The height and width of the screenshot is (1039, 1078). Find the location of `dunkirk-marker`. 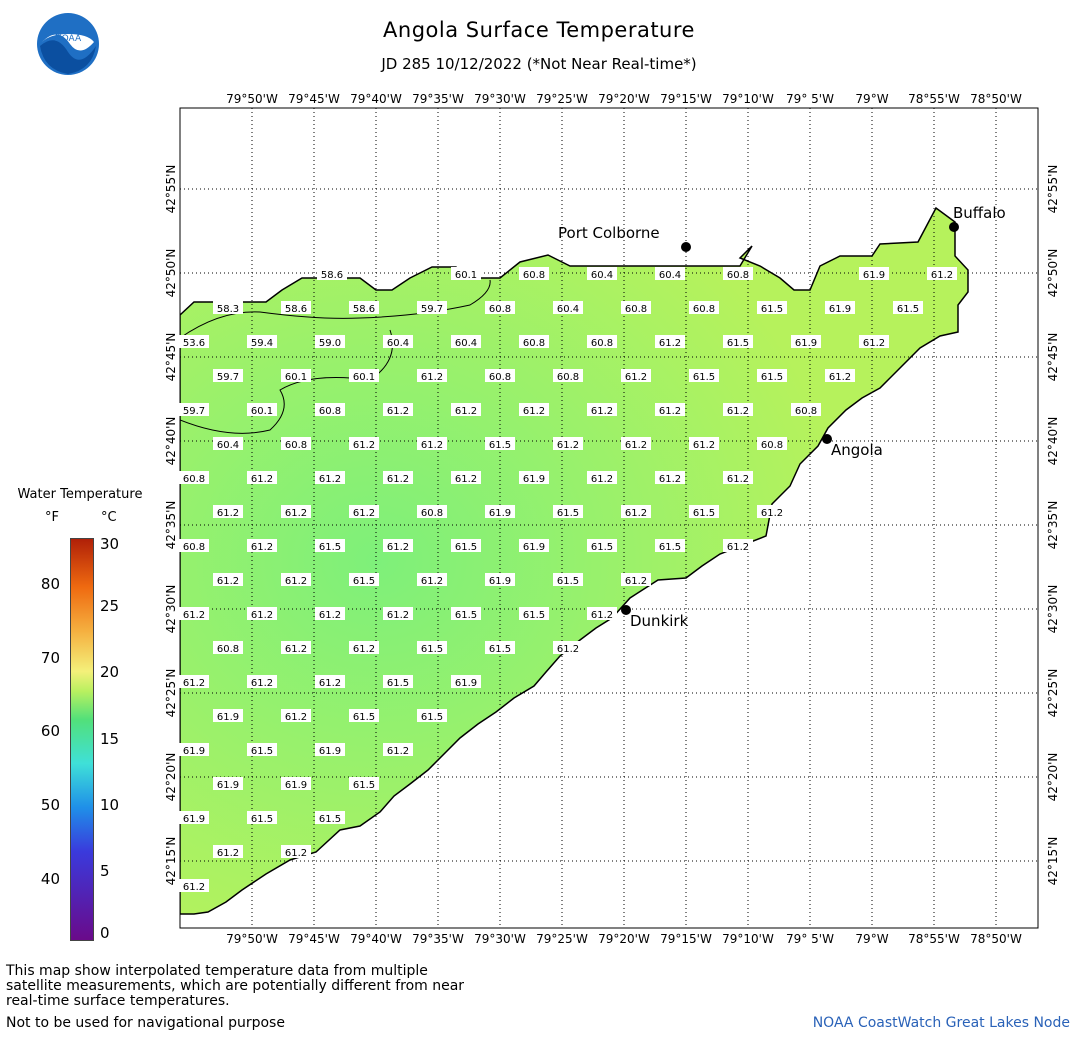

dunkirk-marker is located at coordinates (626, 610).